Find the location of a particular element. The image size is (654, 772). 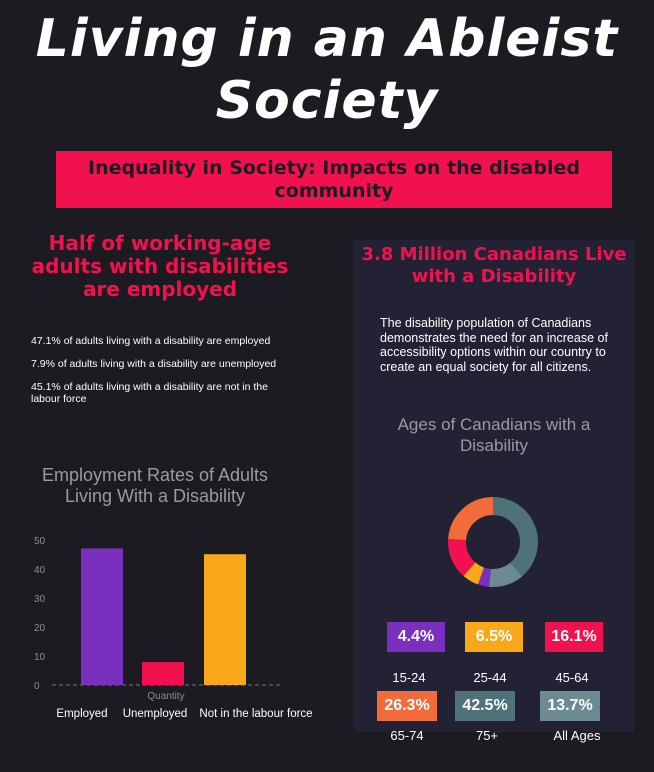

y-tick-label: 40 is located at coordinates (40, 570).